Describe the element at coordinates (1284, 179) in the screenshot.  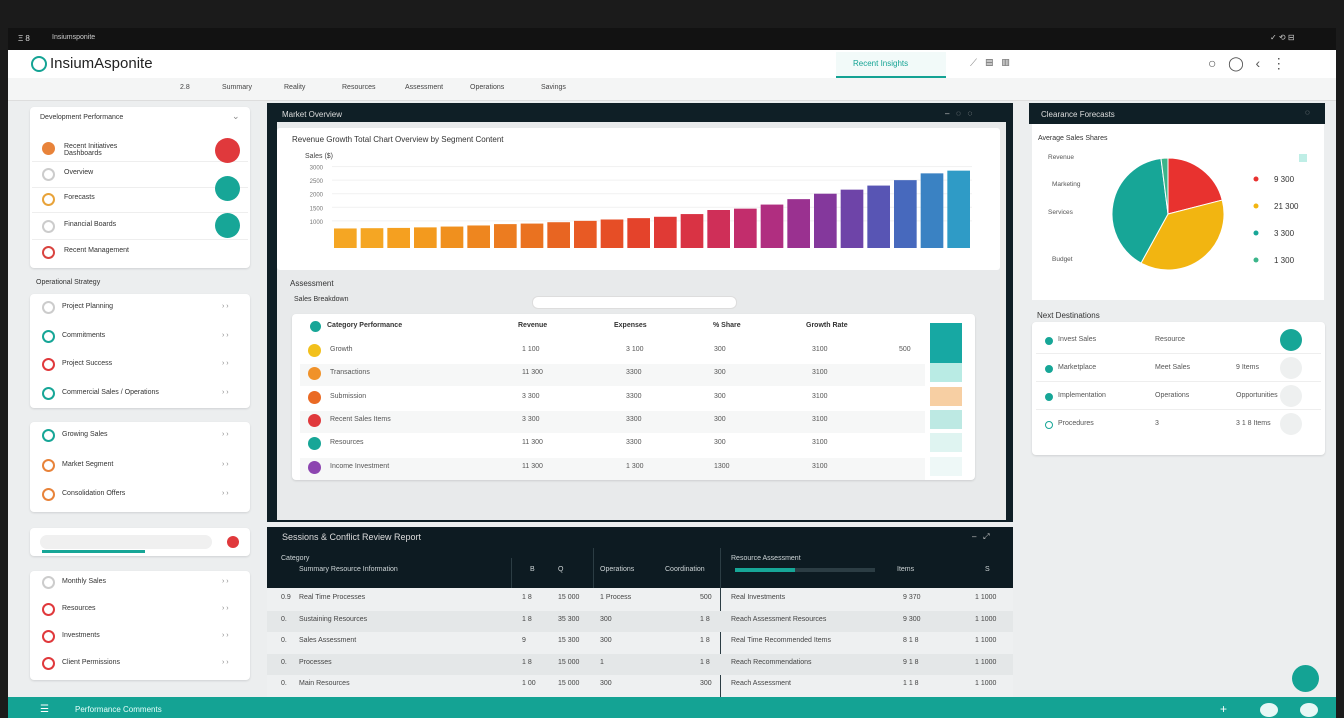
I see `legend-value: 9 300` at that location.